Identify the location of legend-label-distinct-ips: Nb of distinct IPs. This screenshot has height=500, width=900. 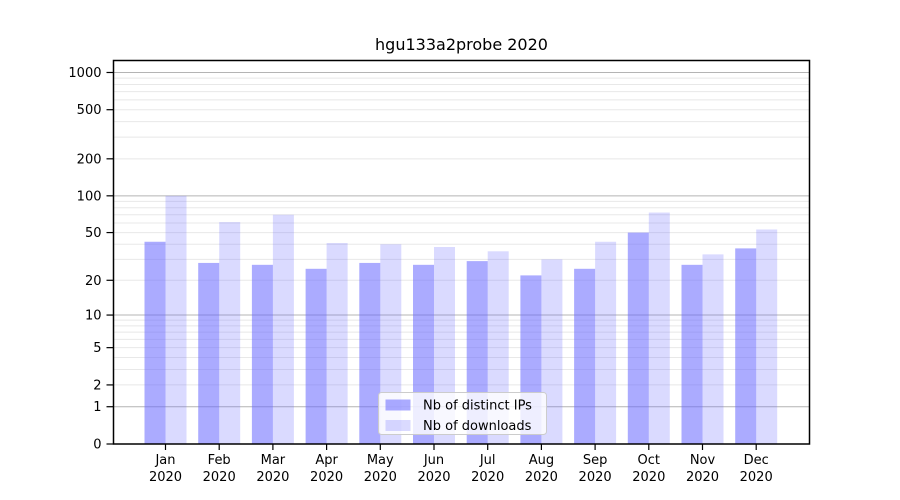
(477, 406).